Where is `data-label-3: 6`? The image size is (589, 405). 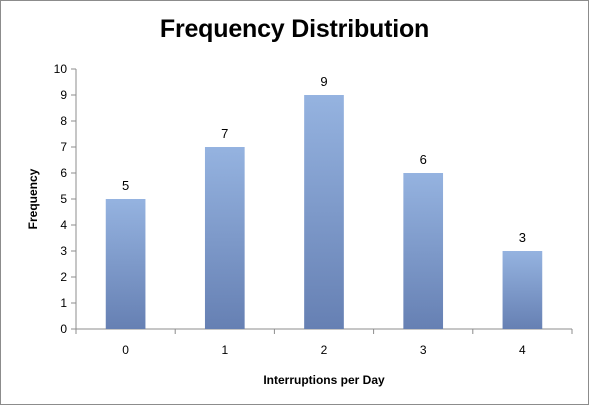 data-label-3: 6 is located at coordinates (423, 159).